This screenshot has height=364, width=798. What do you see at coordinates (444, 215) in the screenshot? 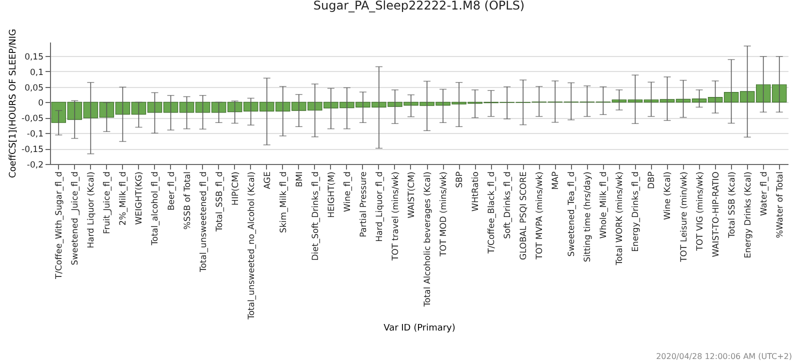
I see `x-tick-label: TOT MOD (mins/wk)` at bounding box center [444, 215].